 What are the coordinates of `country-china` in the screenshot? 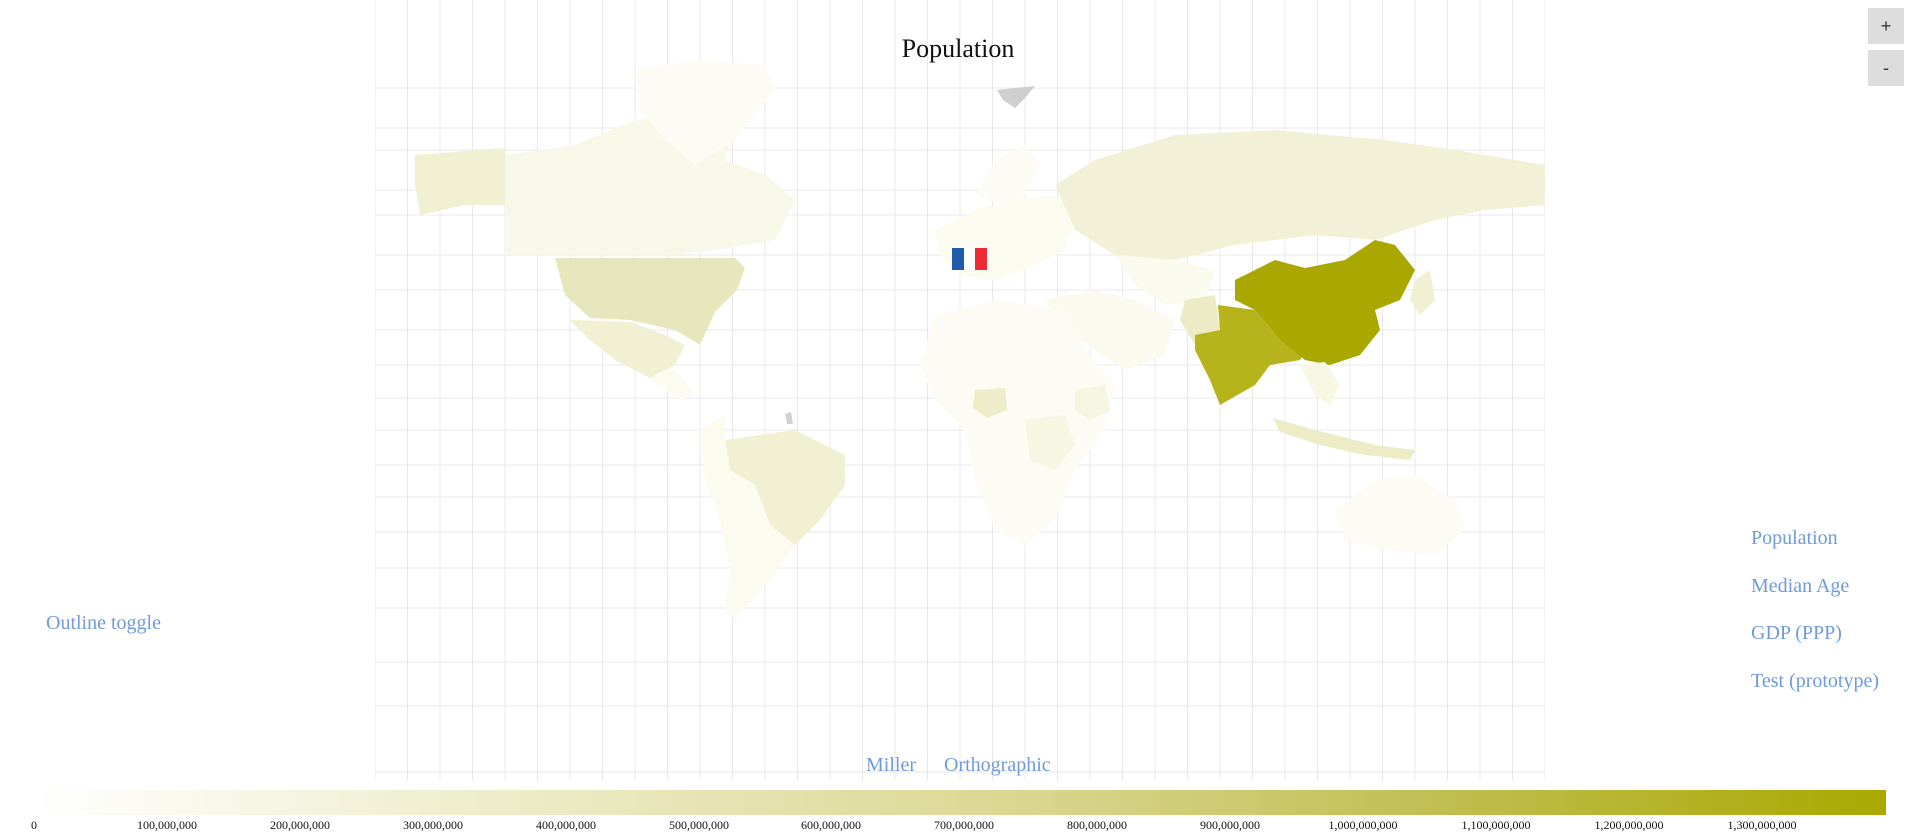 It's located at (1325, 302).